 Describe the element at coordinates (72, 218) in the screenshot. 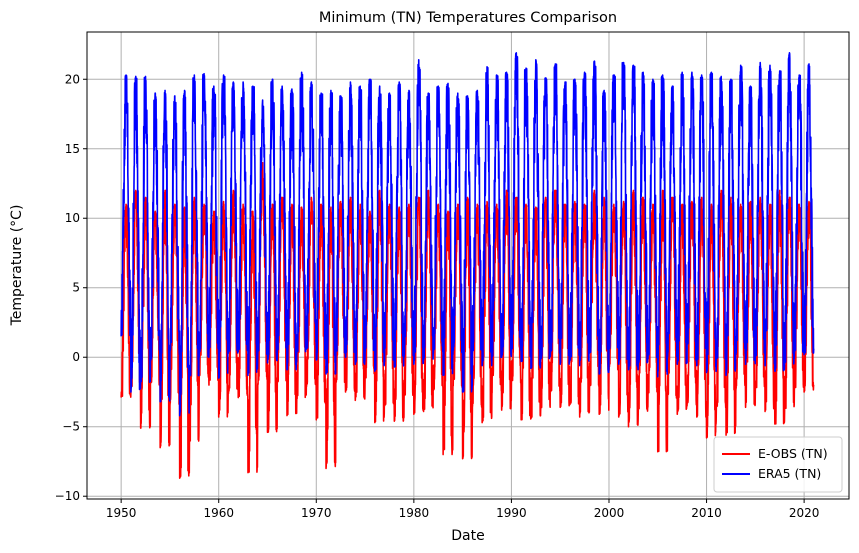

I see `y-tick-label: 10` at that location.